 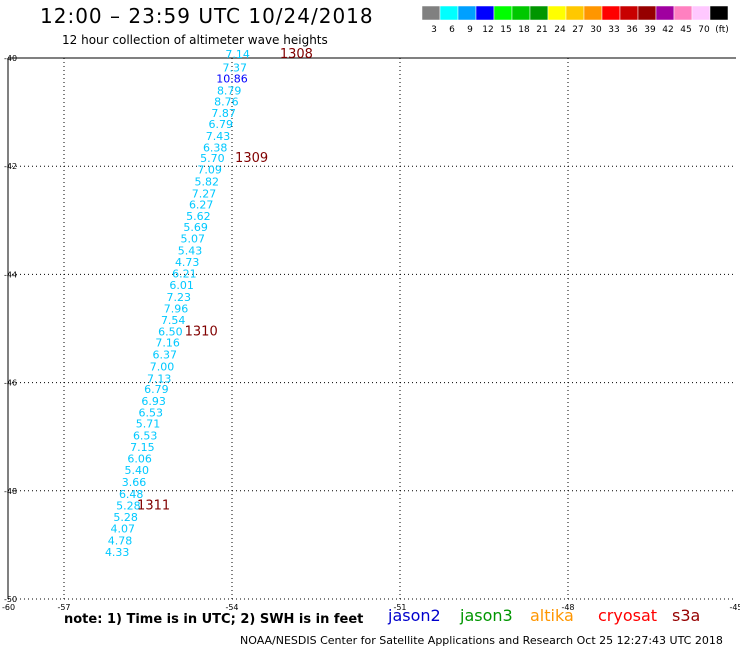 I want to click on wave-height-label: 8.79, so click(x=229, y=90).